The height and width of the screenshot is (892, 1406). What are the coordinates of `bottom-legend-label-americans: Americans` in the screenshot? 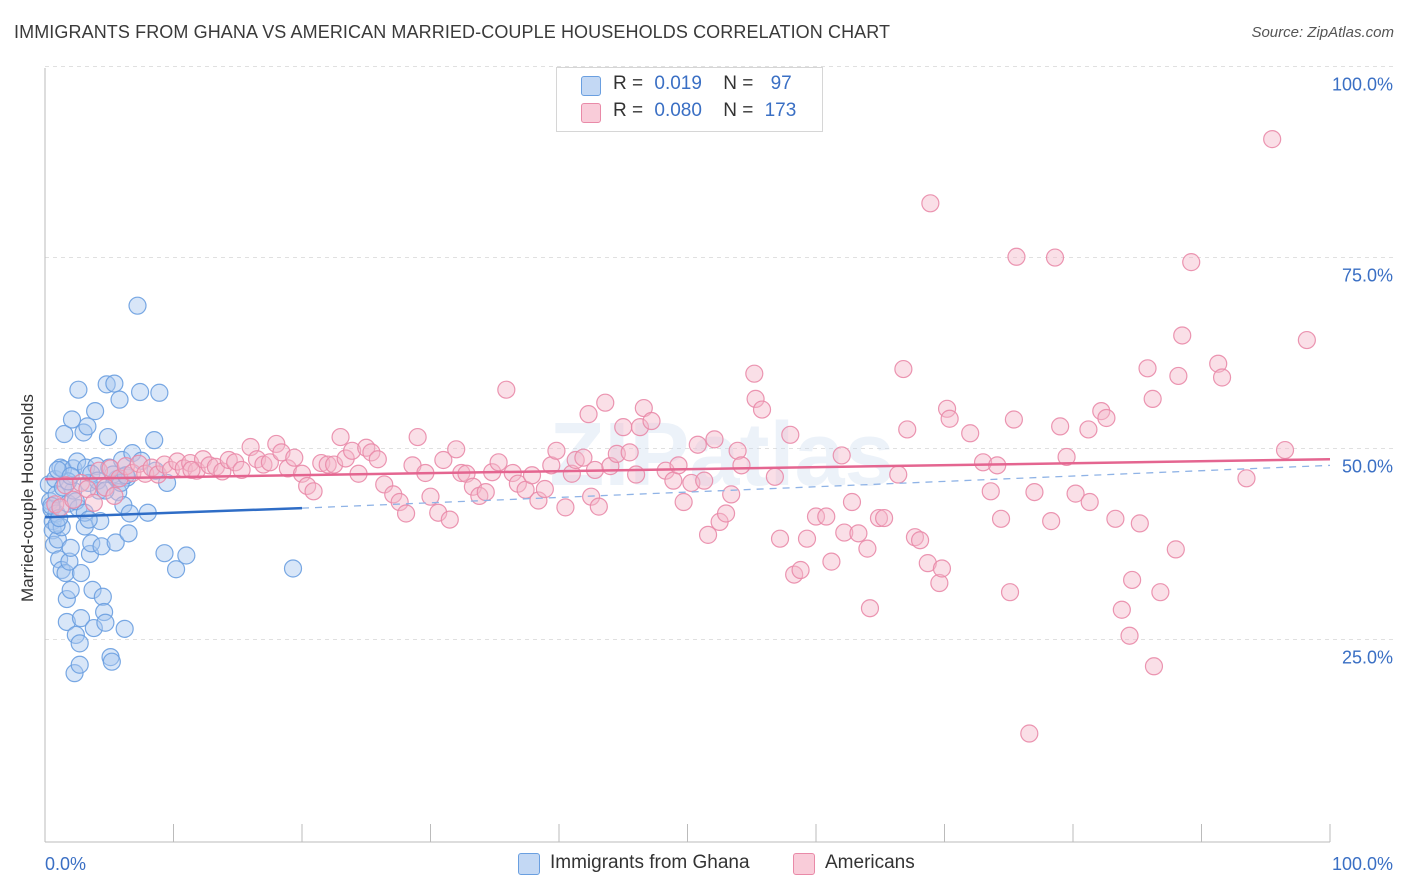 It's located at (870, 862).